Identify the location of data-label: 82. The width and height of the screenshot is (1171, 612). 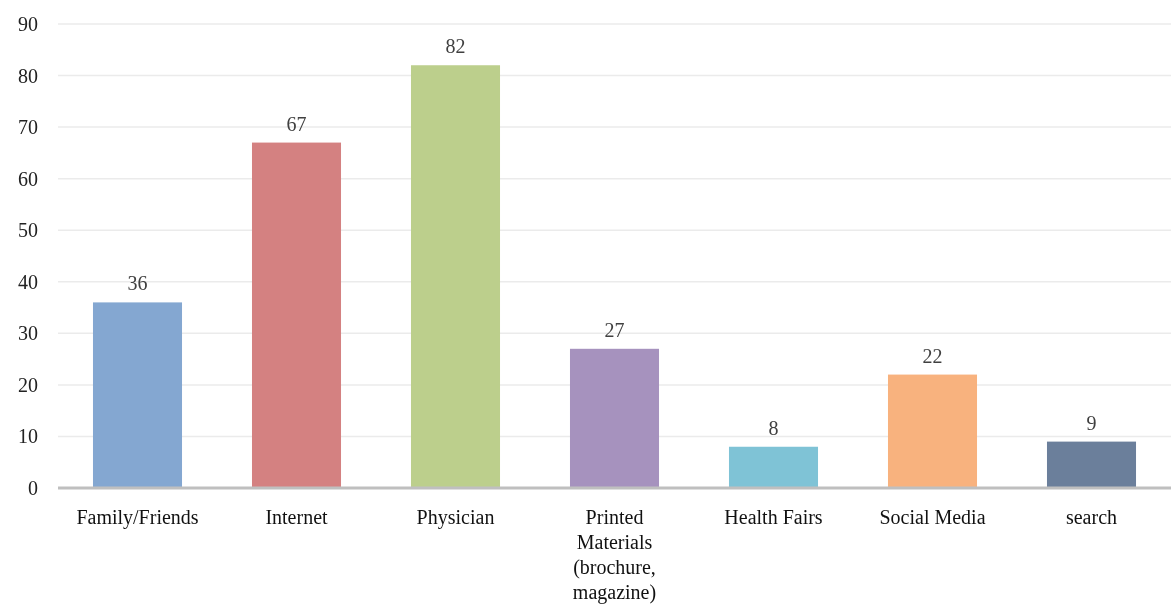
(455, 46).